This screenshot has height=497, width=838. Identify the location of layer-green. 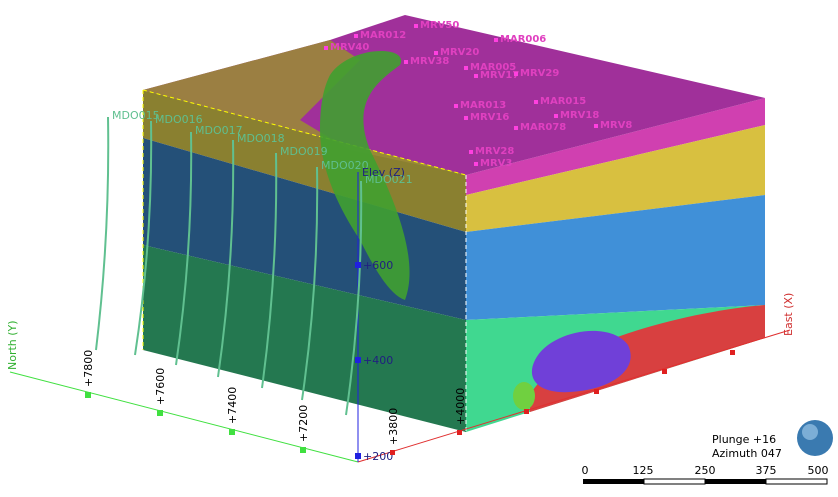
(304, 338).